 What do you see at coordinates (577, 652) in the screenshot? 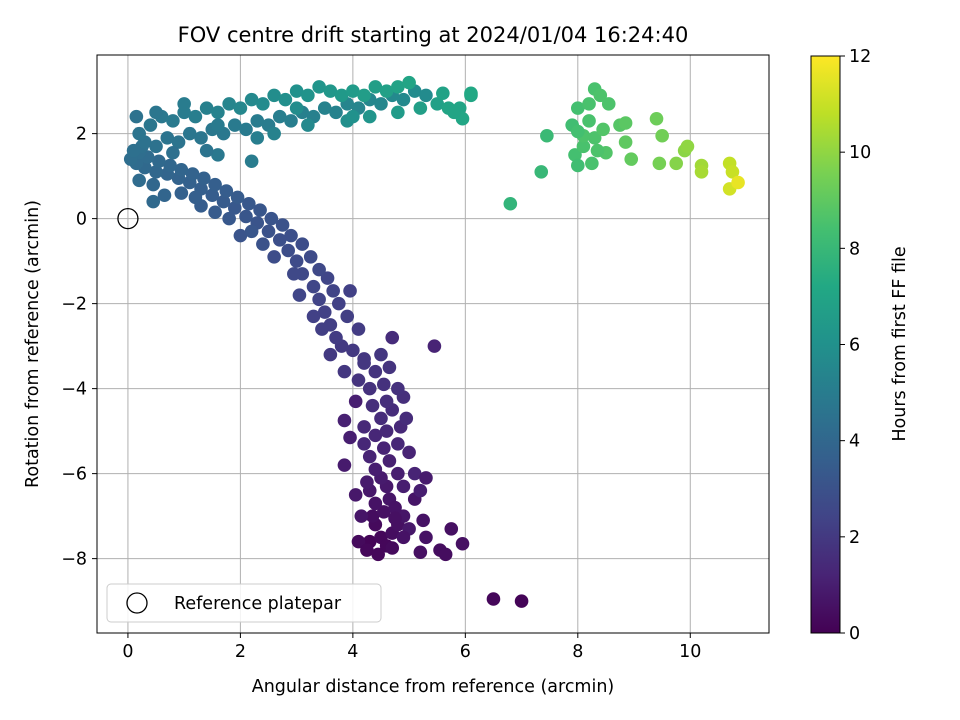
I see `x-tick-label: 8` at bounding box center [577, 652].